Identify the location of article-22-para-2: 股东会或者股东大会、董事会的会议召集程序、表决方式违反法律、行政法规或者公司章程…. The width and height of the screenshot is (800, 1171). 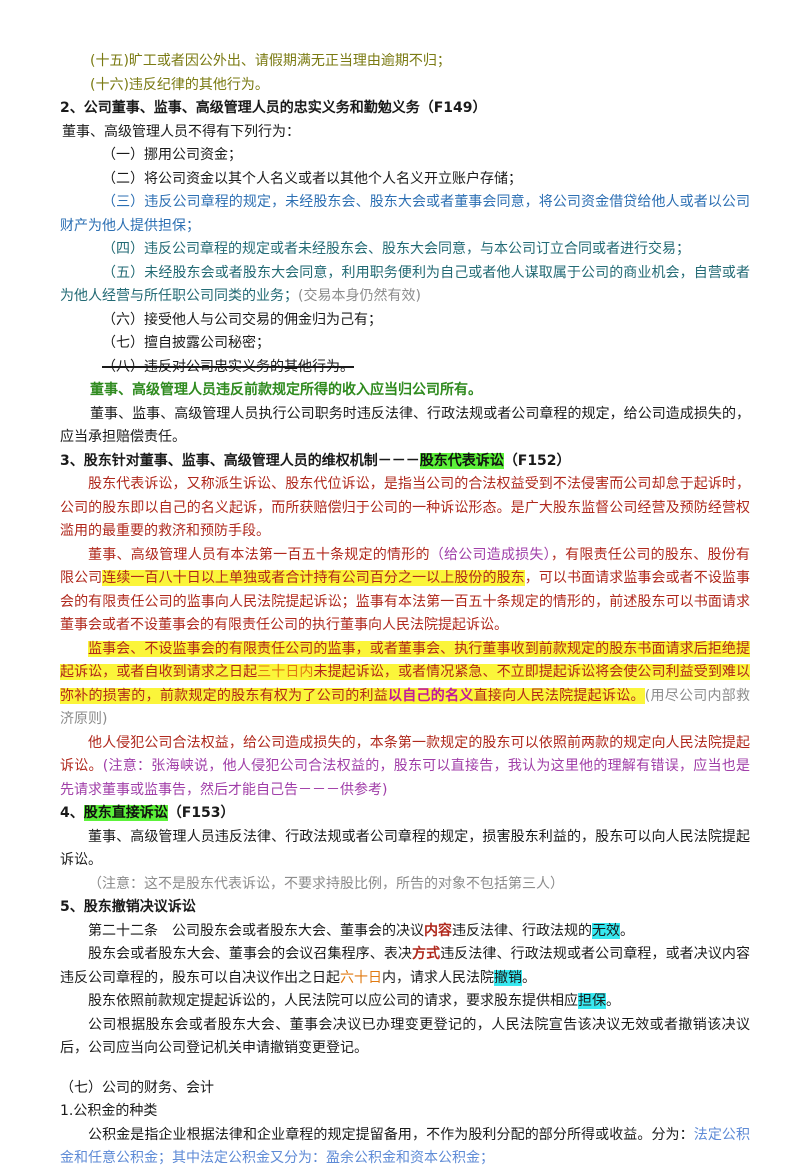
(405, 966).